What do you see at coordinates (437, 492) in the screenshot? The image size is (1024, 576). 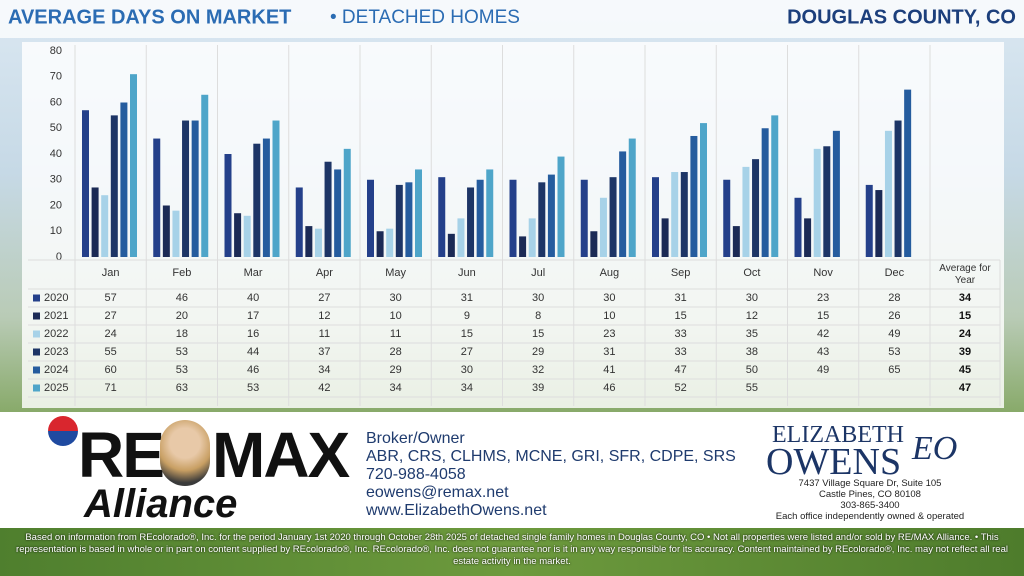 I see `agent-email: eowens@remax.net` at bounding box center [437, 492].